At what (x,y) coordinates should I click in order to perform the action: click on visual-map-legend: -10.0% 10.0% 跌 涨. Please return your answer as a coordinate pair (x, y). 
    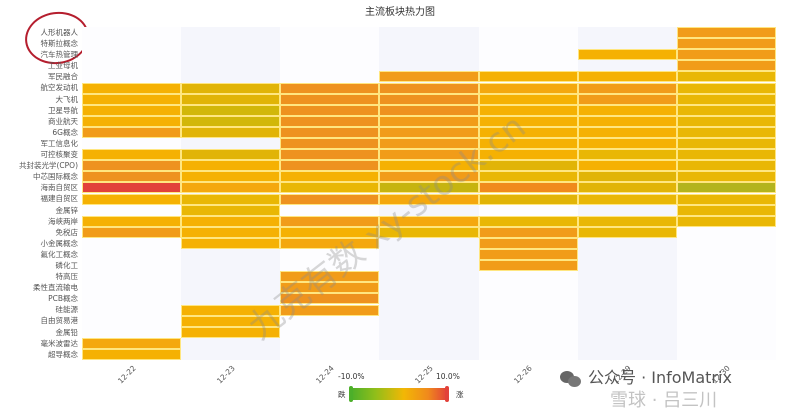
    Looking at the image, I should click on (403, 387).